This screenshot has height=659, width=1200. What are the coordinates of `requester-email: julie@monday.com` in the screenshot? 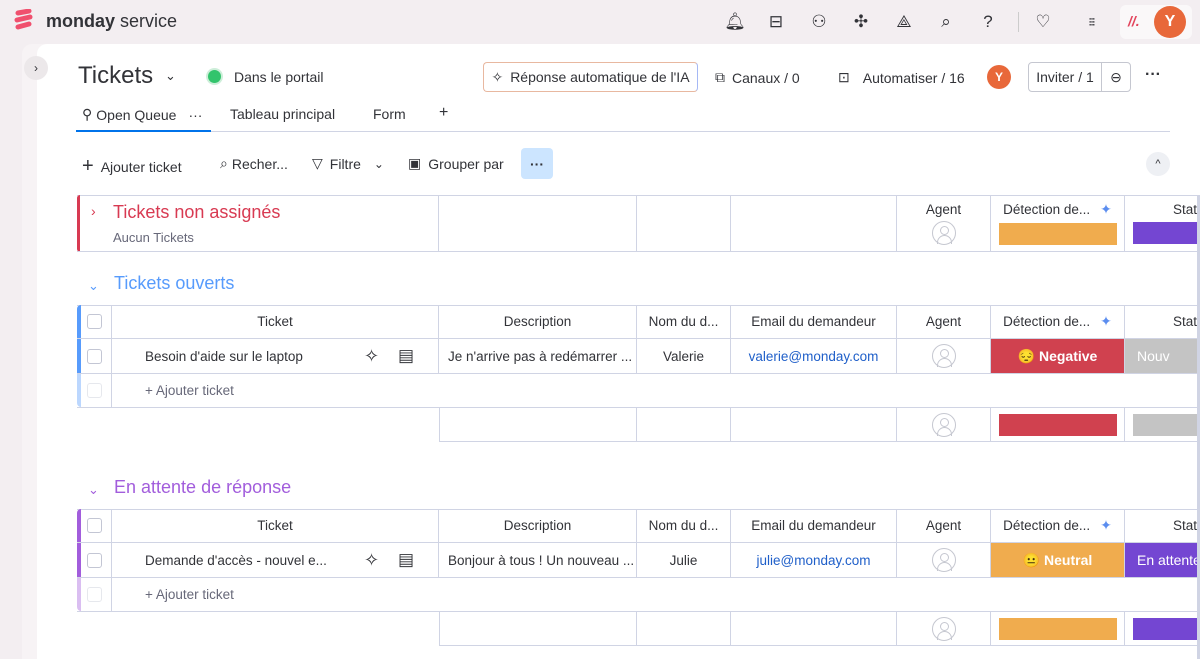 It's located at (813, 560).